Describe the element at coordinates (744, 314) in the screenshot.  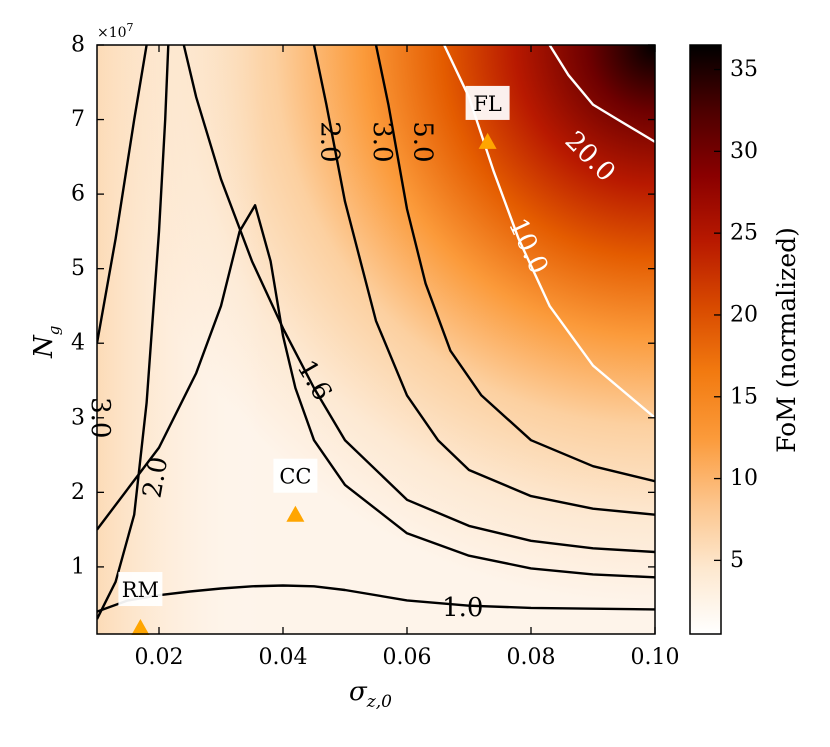
I see `colorbar-tick-label: 20` at that location.